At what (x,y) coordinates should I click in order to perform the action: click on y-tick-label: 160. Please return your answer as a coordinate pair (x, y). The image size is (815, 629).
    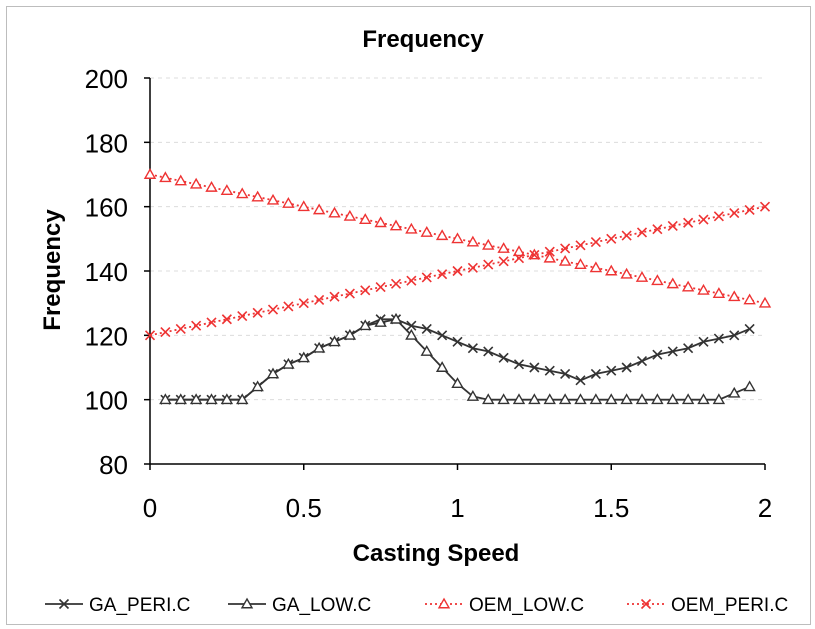
    Looking at the image, I should click on (106, 208).